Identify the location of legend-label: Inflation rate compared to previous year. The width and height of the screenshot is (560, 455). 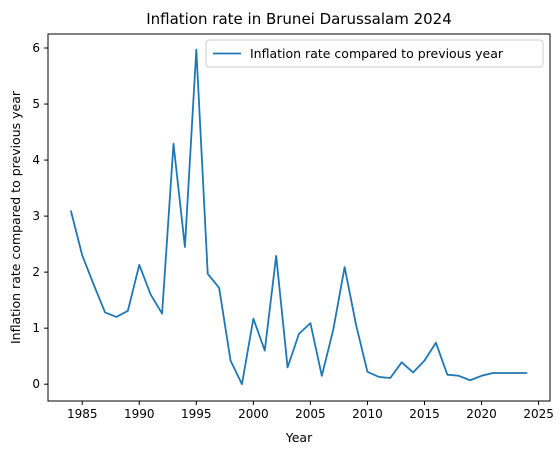
(377, 53).